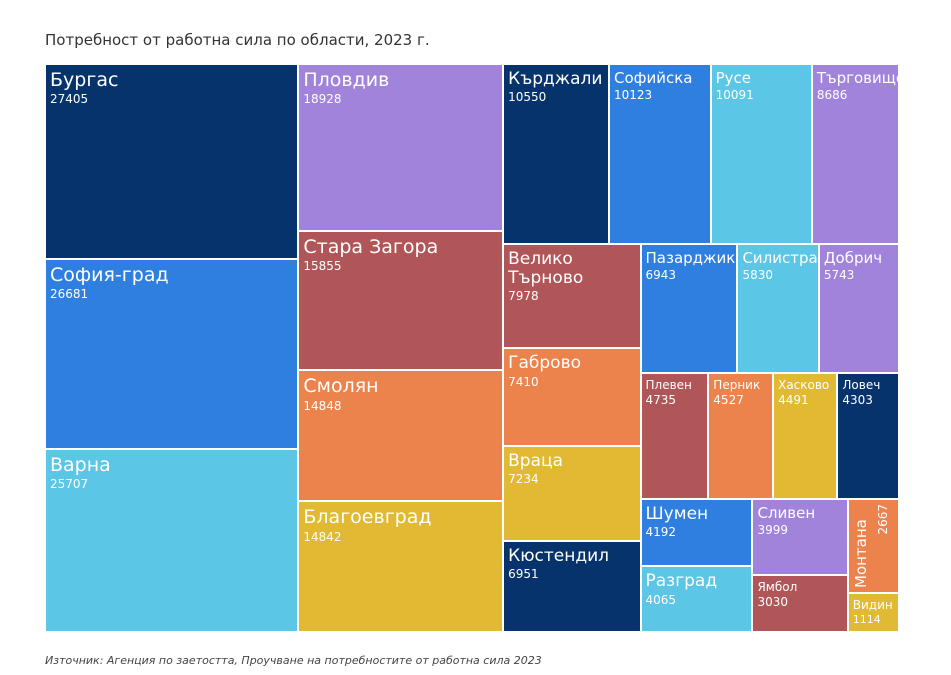  Describe the element at coordinates (805, 435) in the screenshot. I see `treemap-tile: Хасково 4491` at that location.